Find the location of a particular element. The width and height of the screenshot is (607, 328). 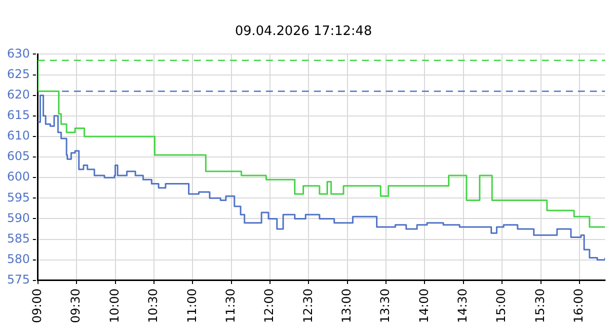

y-tick-label: 605 is located at coordinates (18, 156).